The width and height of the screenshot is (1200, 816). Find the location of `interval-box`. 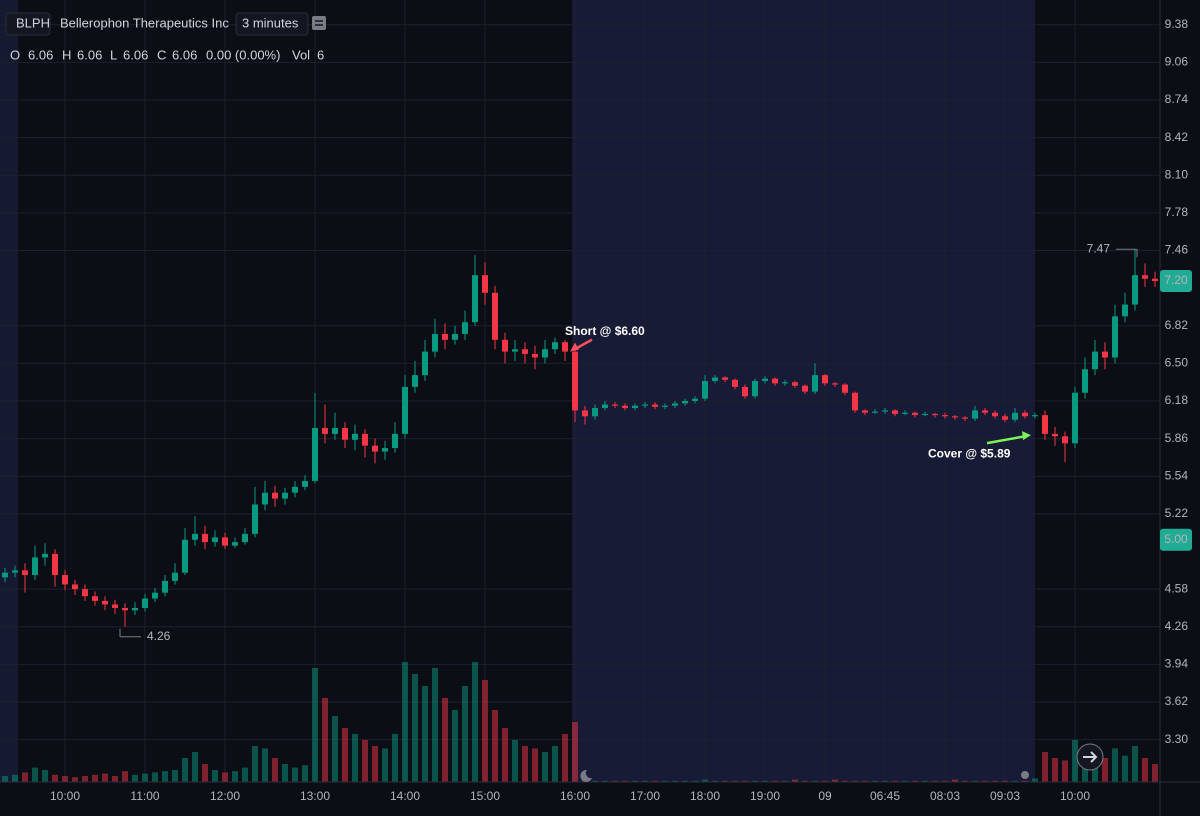

interval-box is located at coordinates (272, 24).